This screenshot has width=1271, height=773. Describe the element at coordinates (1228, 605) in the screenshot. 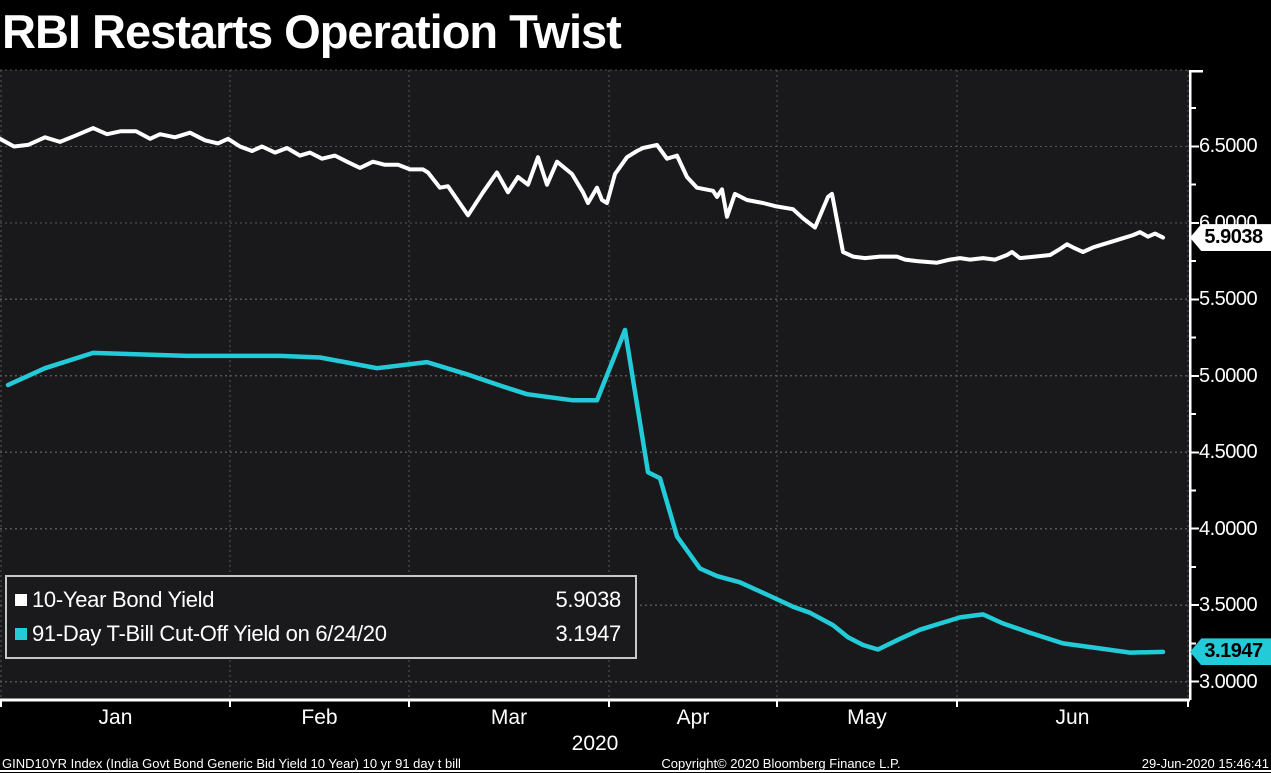

I see `y-axis-tick-label: 3.5000` at that location.